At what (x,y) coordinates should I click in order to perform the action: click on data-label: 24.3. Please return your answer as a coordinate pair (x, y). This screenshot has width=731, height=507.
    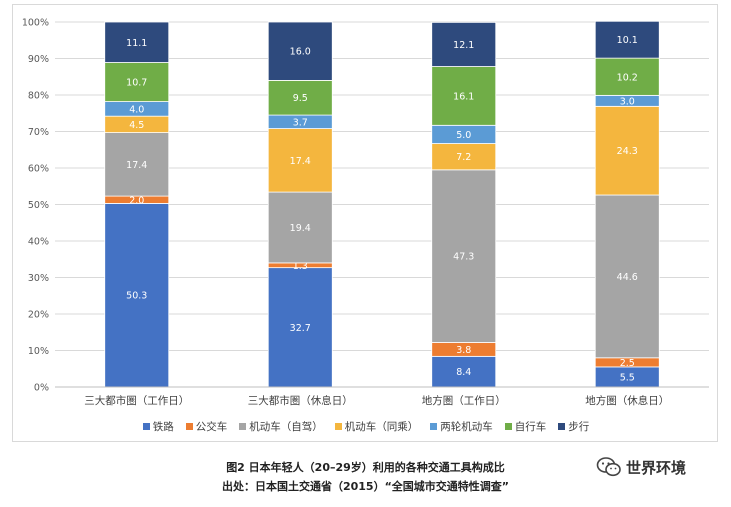
    Looking at the image, I should click on (627, 151).